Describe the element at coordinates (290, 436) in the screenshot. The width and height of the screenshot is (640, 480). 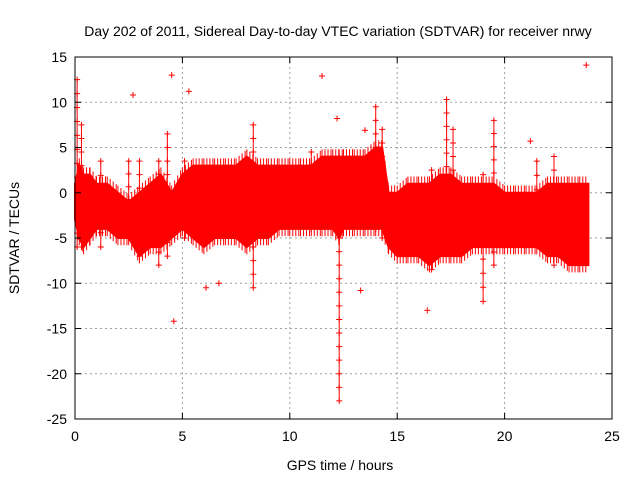
I see `x-tick-label: 10` at that location.